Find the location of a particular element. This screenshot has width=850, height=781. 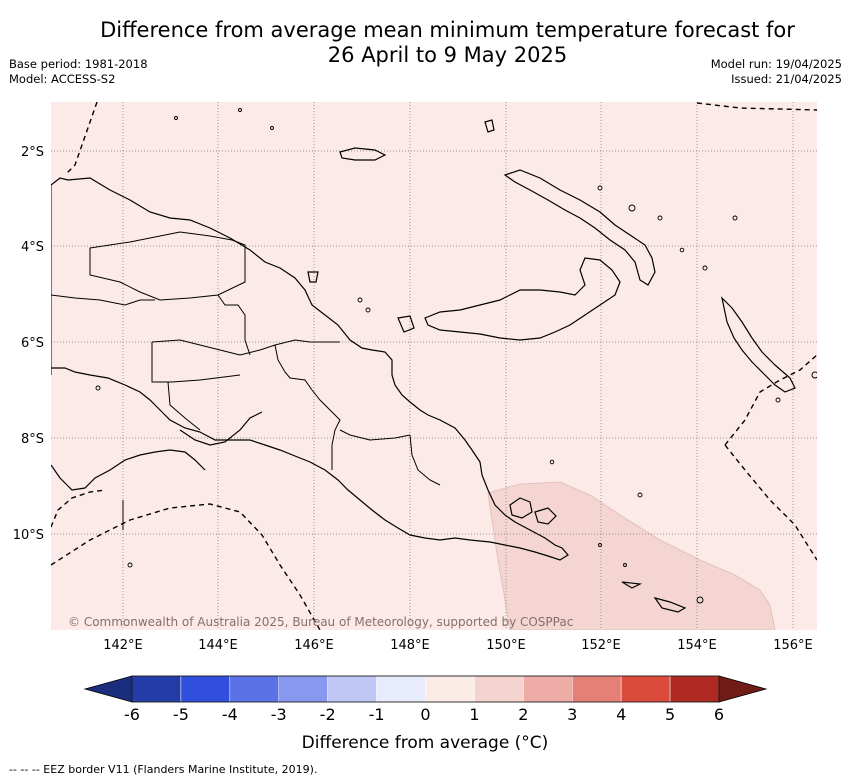

colorbar-tick-label: 6 is located at coordinates (719, 714).